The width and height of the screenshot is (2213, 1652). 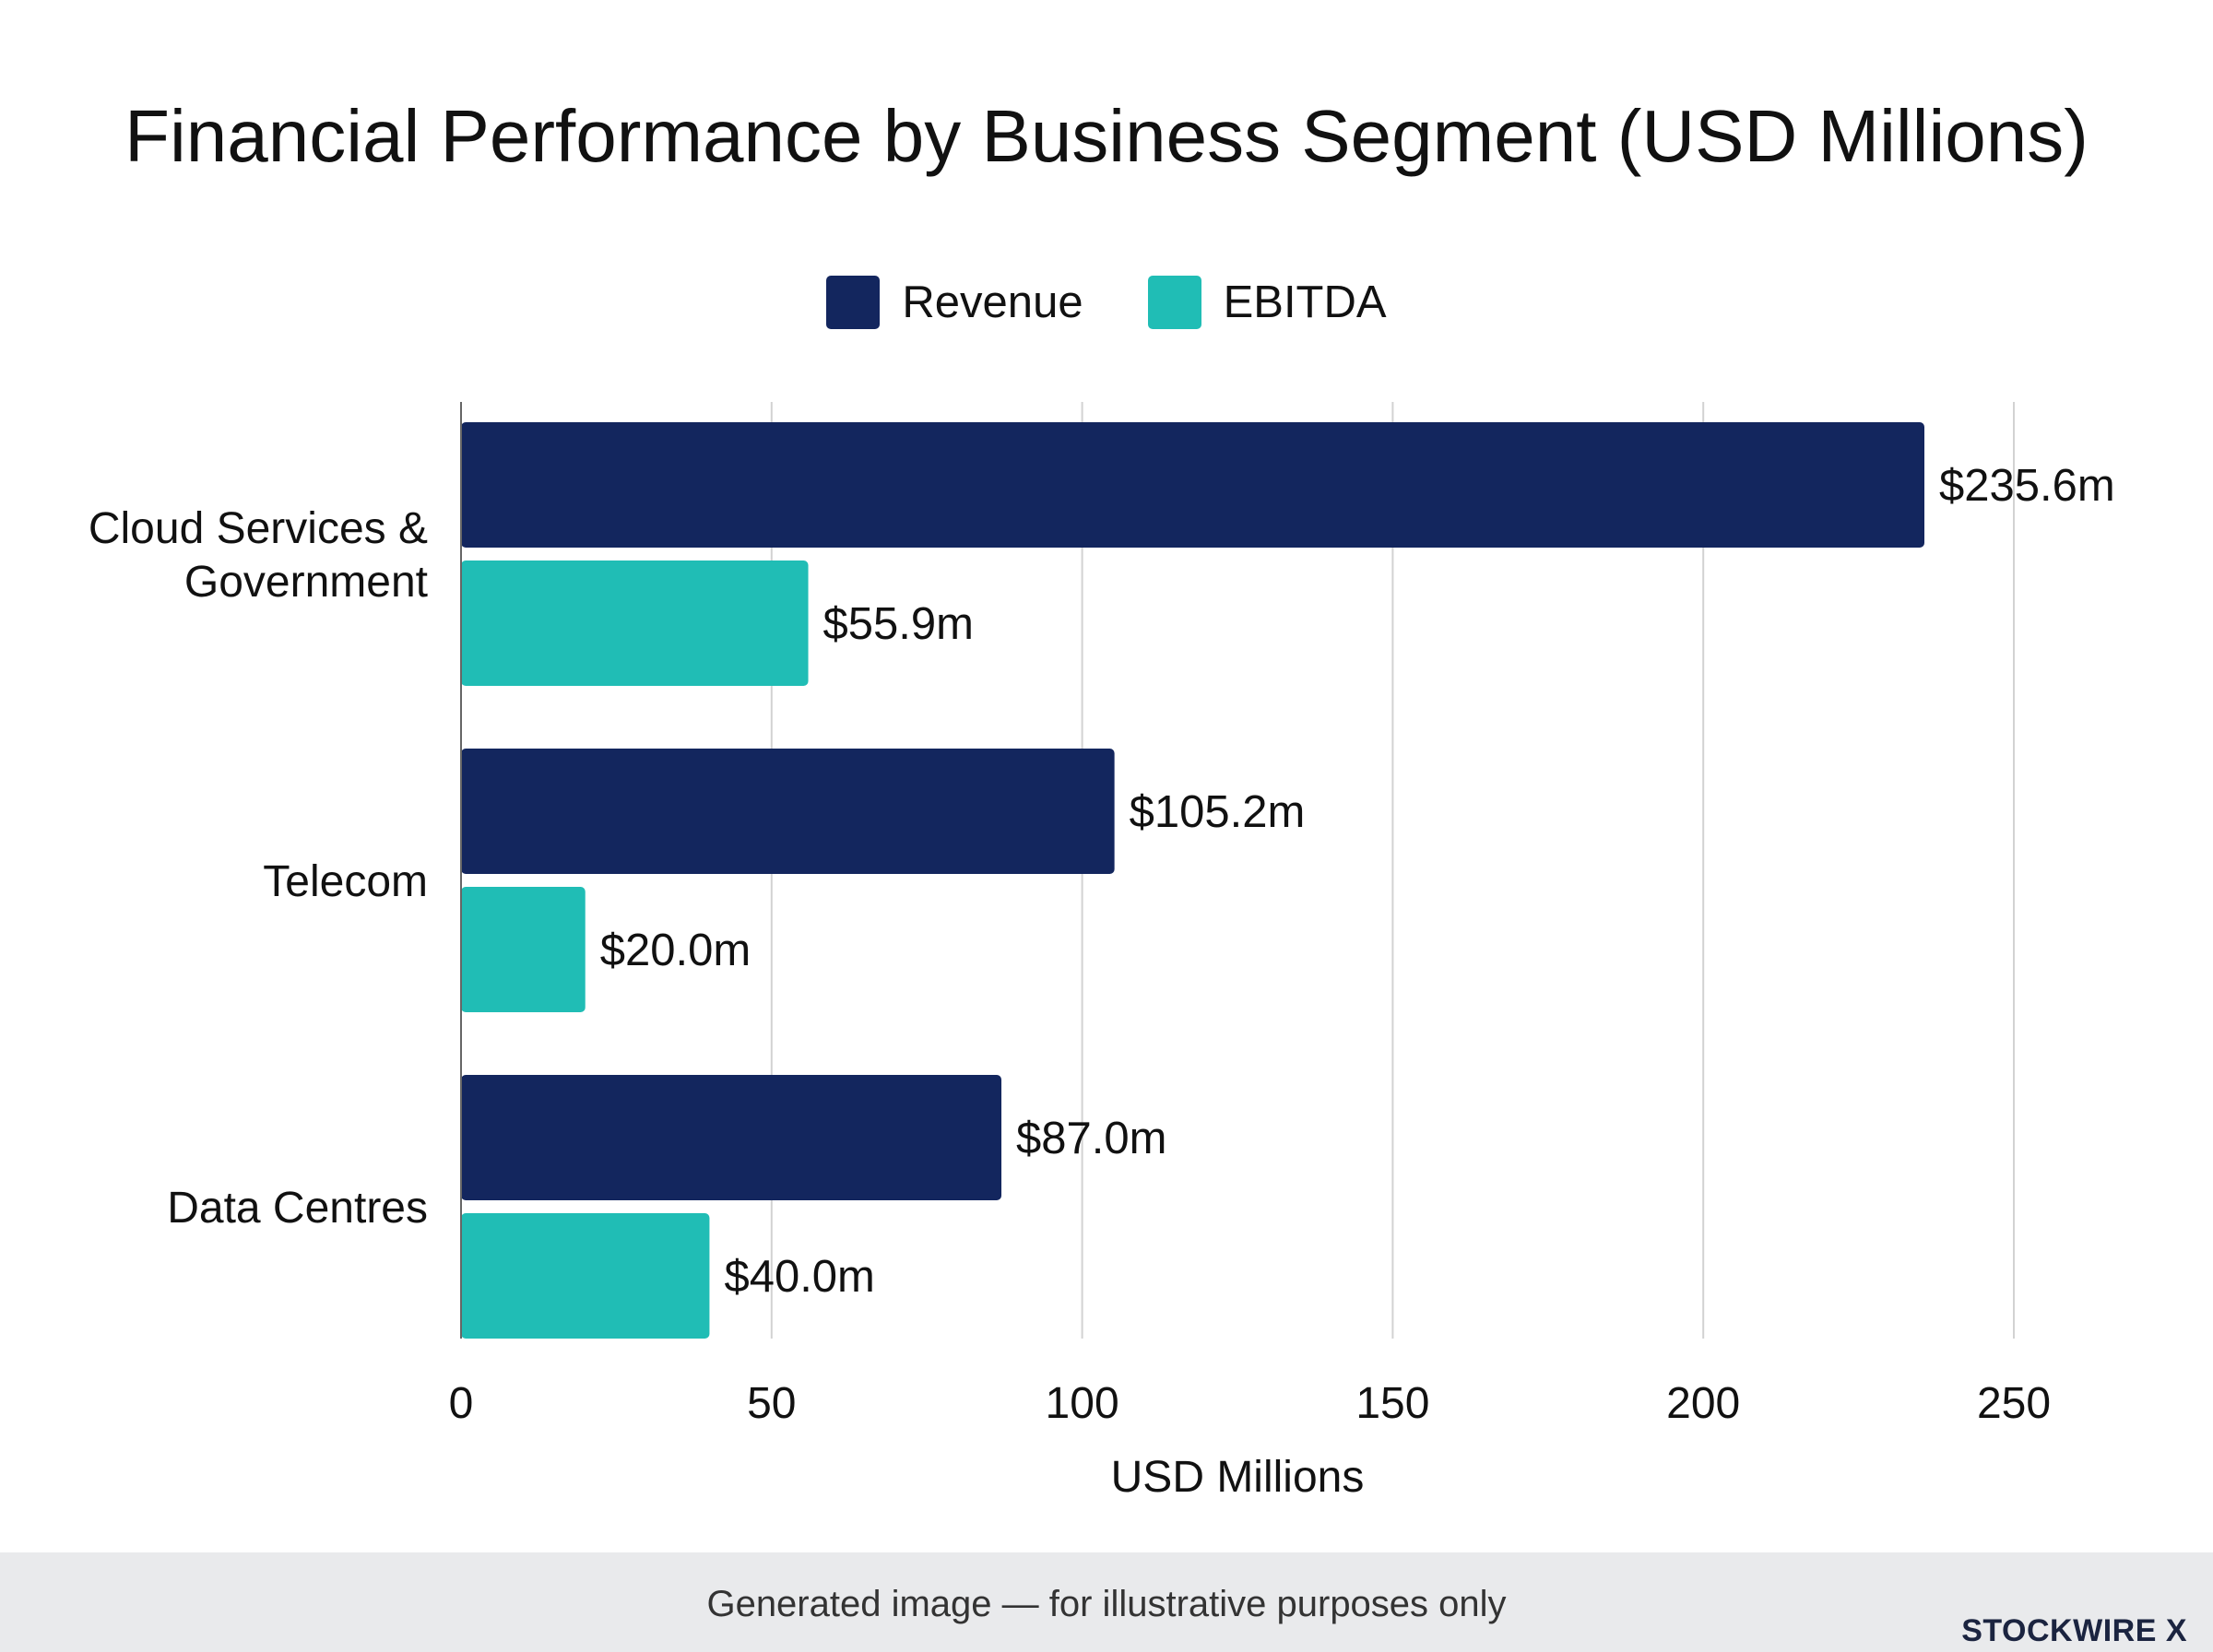 What do you see at coordinates (1193, 485) in the screenshot?
I see `bar-revenue-cloud-services-government` at bounding box center [1193, 485].